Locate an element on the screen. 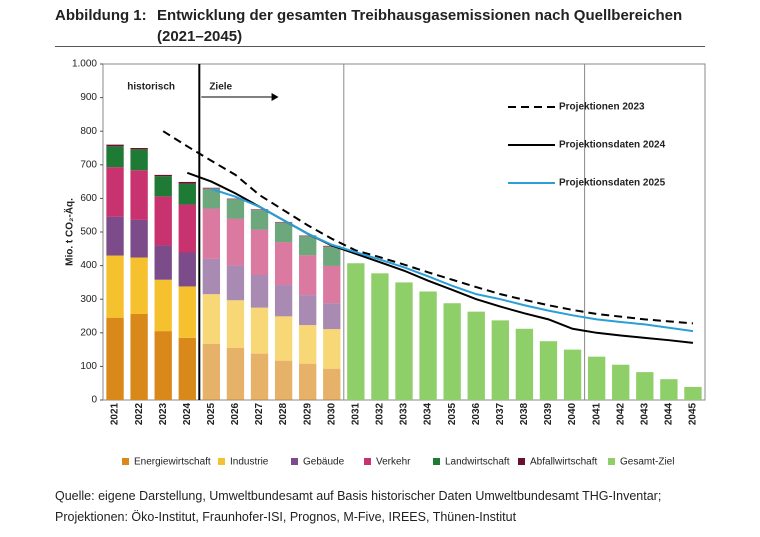 The width and height of the screenshot is (760, 537). x-tick-label: 2035 is located at coordinates (452, 413).